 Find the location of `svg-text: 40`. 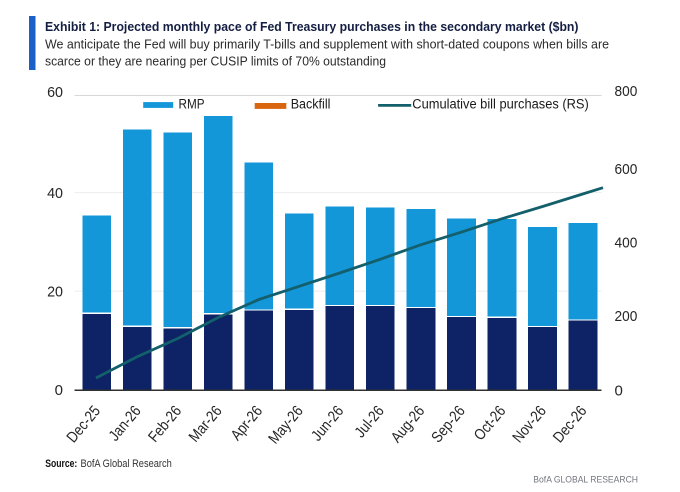

svg-text: 40 is located at coordinates (55, 193).